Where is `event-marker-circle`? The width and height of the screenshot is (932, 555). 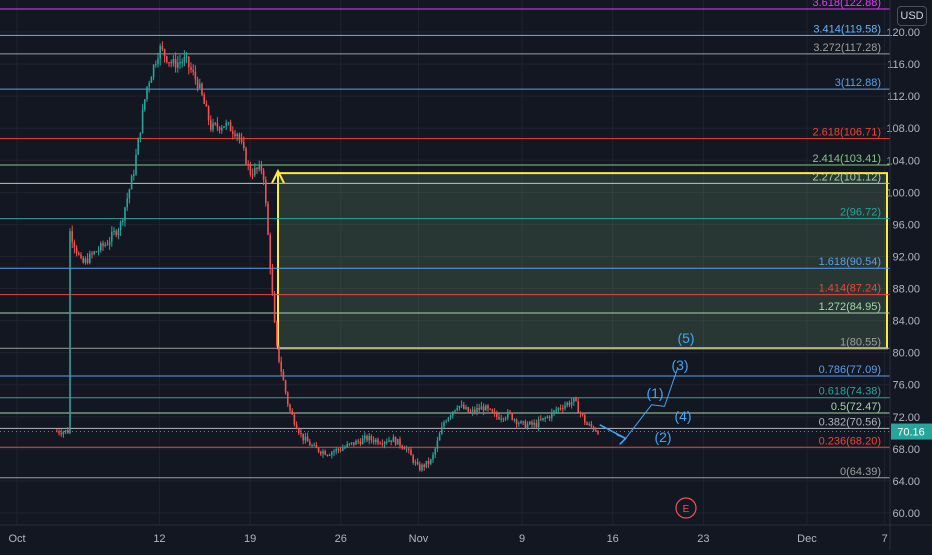 event-marker-circle is located at coordinates (686, 508).